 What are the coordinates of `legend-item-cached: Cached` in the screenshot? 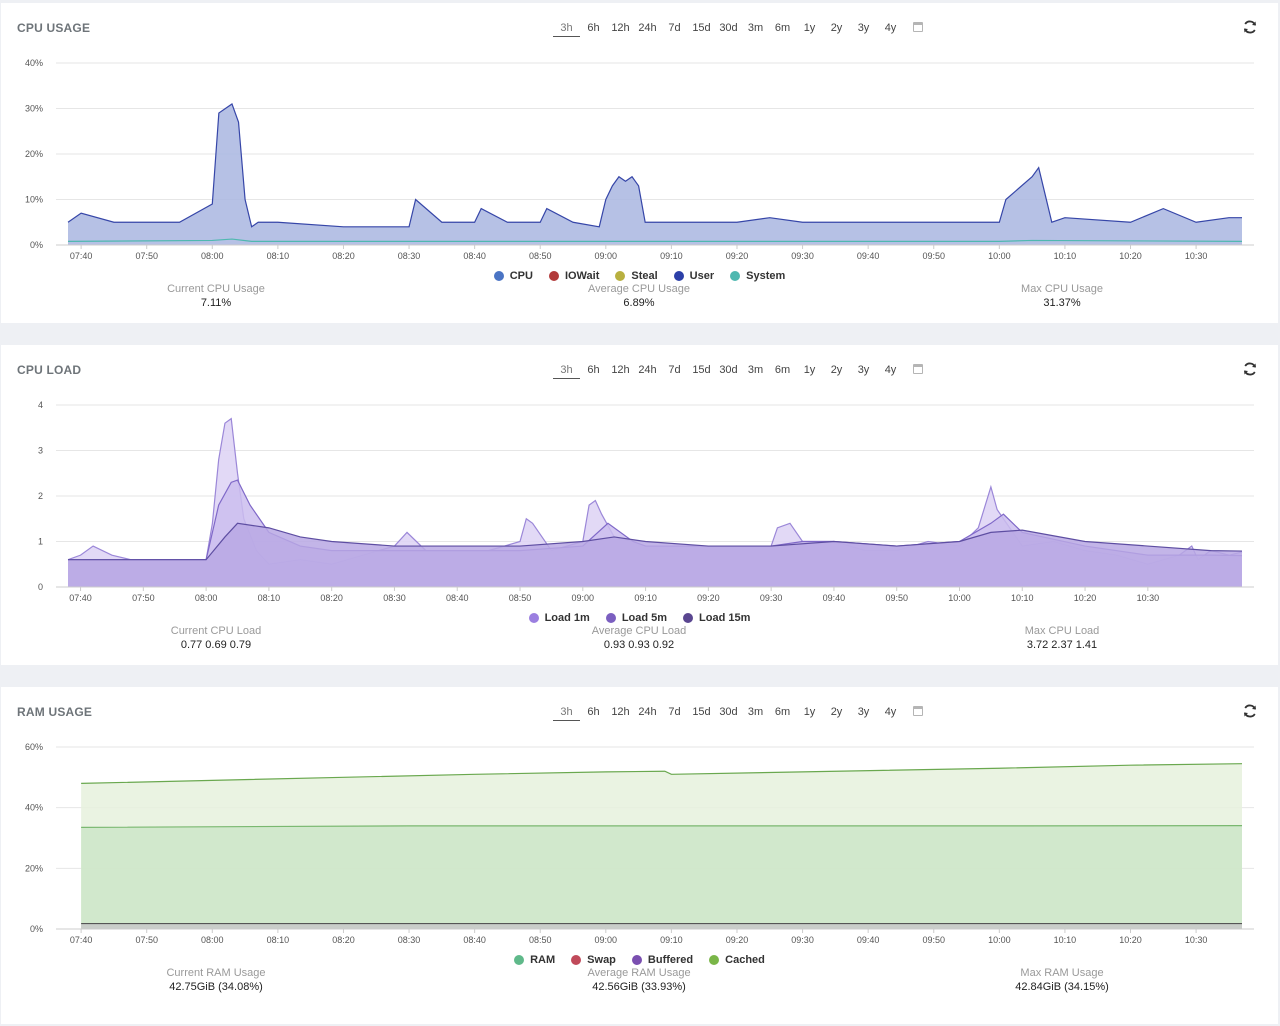 It's located at (737, 960).